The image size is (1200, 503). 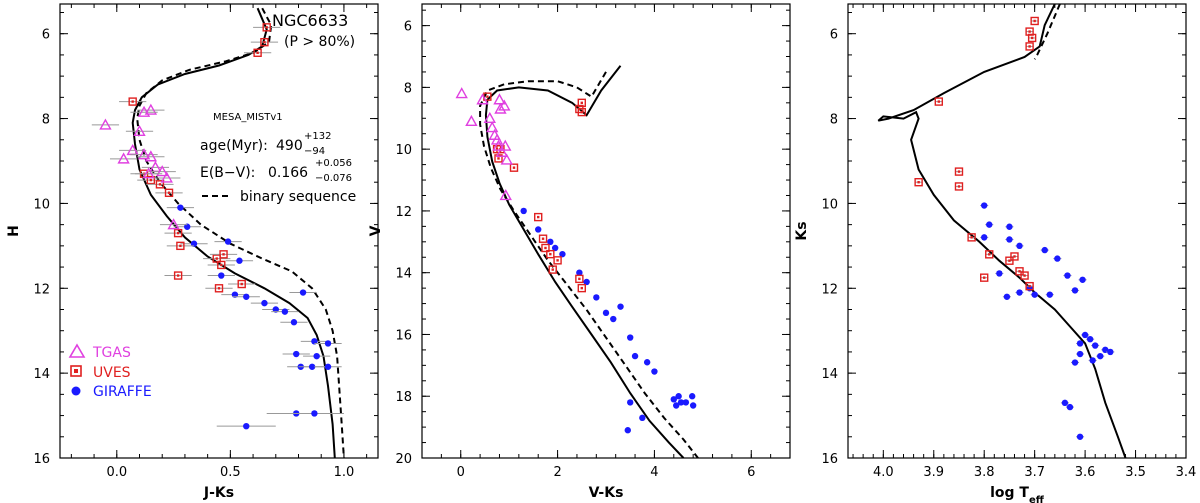 I want to click on age-value: 490, so click(x=289, y=146).